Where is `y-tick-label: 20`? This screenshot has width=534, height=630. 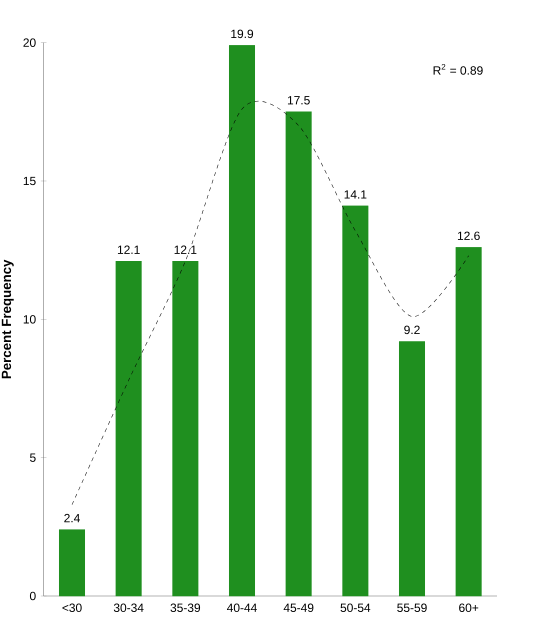 y-tick-label: 20 is located at coordinates (29, 42).